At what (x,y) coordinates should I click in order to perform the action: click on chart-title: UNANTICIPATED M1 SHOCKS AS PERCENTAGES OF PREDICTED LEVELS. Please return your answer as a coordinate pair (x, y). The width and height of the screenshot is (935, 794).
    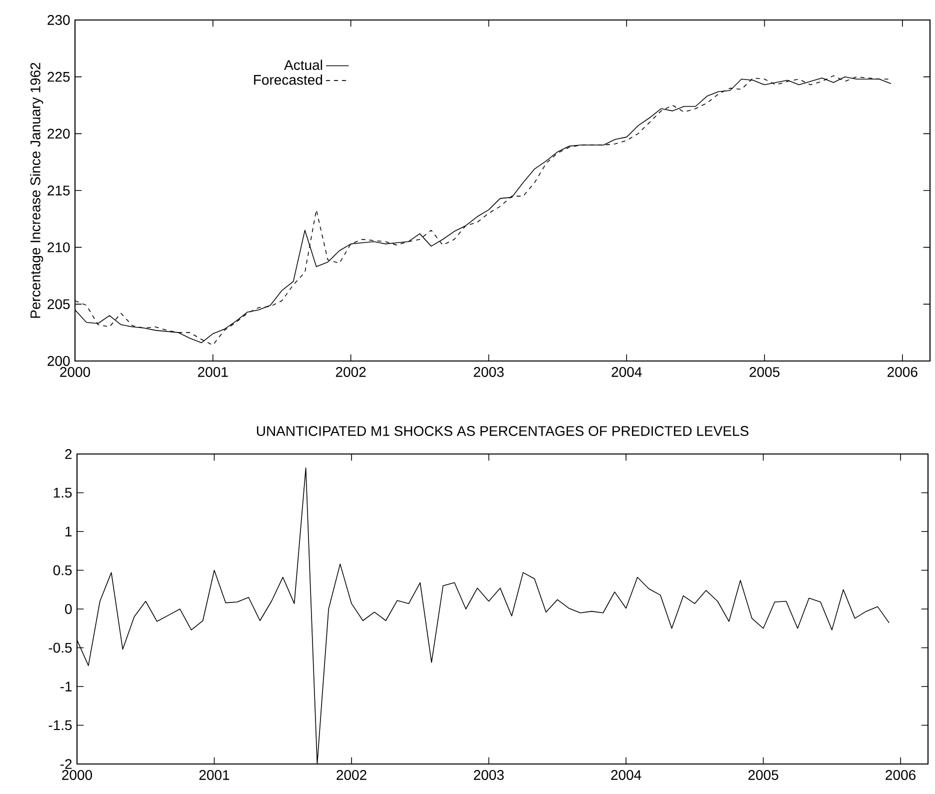
    Looking at the image, I should click on (502, 431).